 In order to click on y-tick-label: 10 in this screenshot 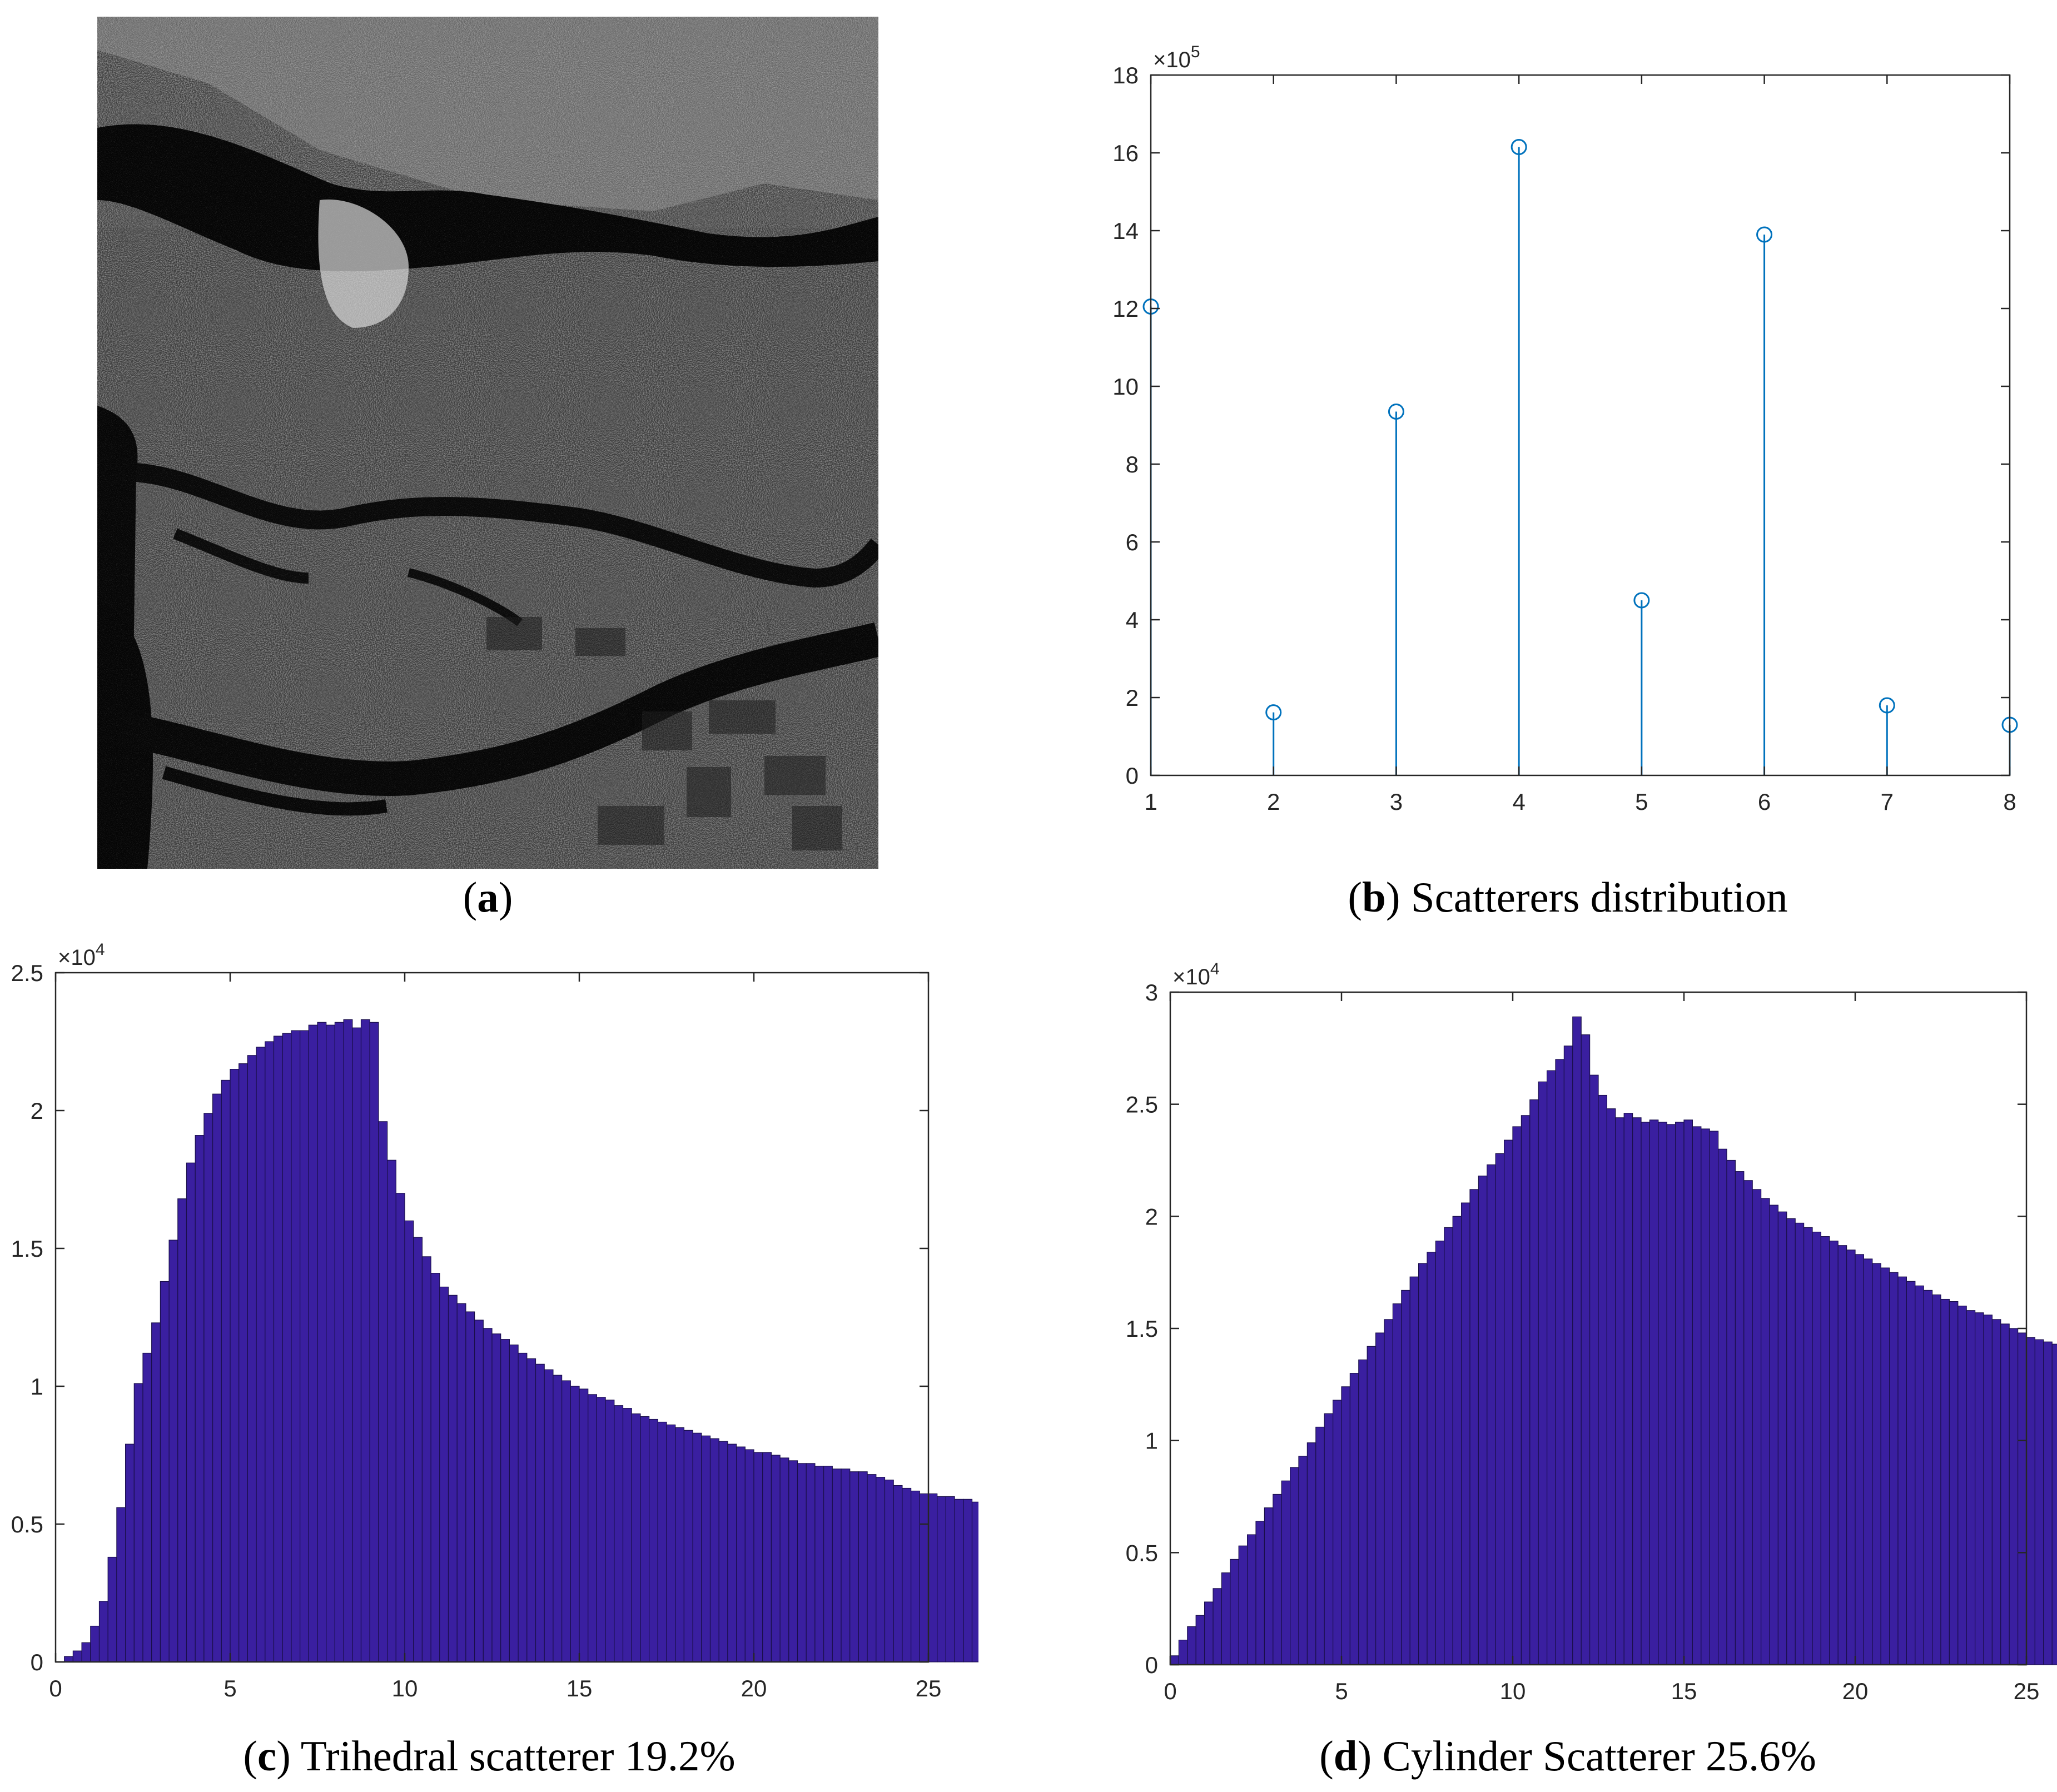, I will do `click(1125, 387)`.